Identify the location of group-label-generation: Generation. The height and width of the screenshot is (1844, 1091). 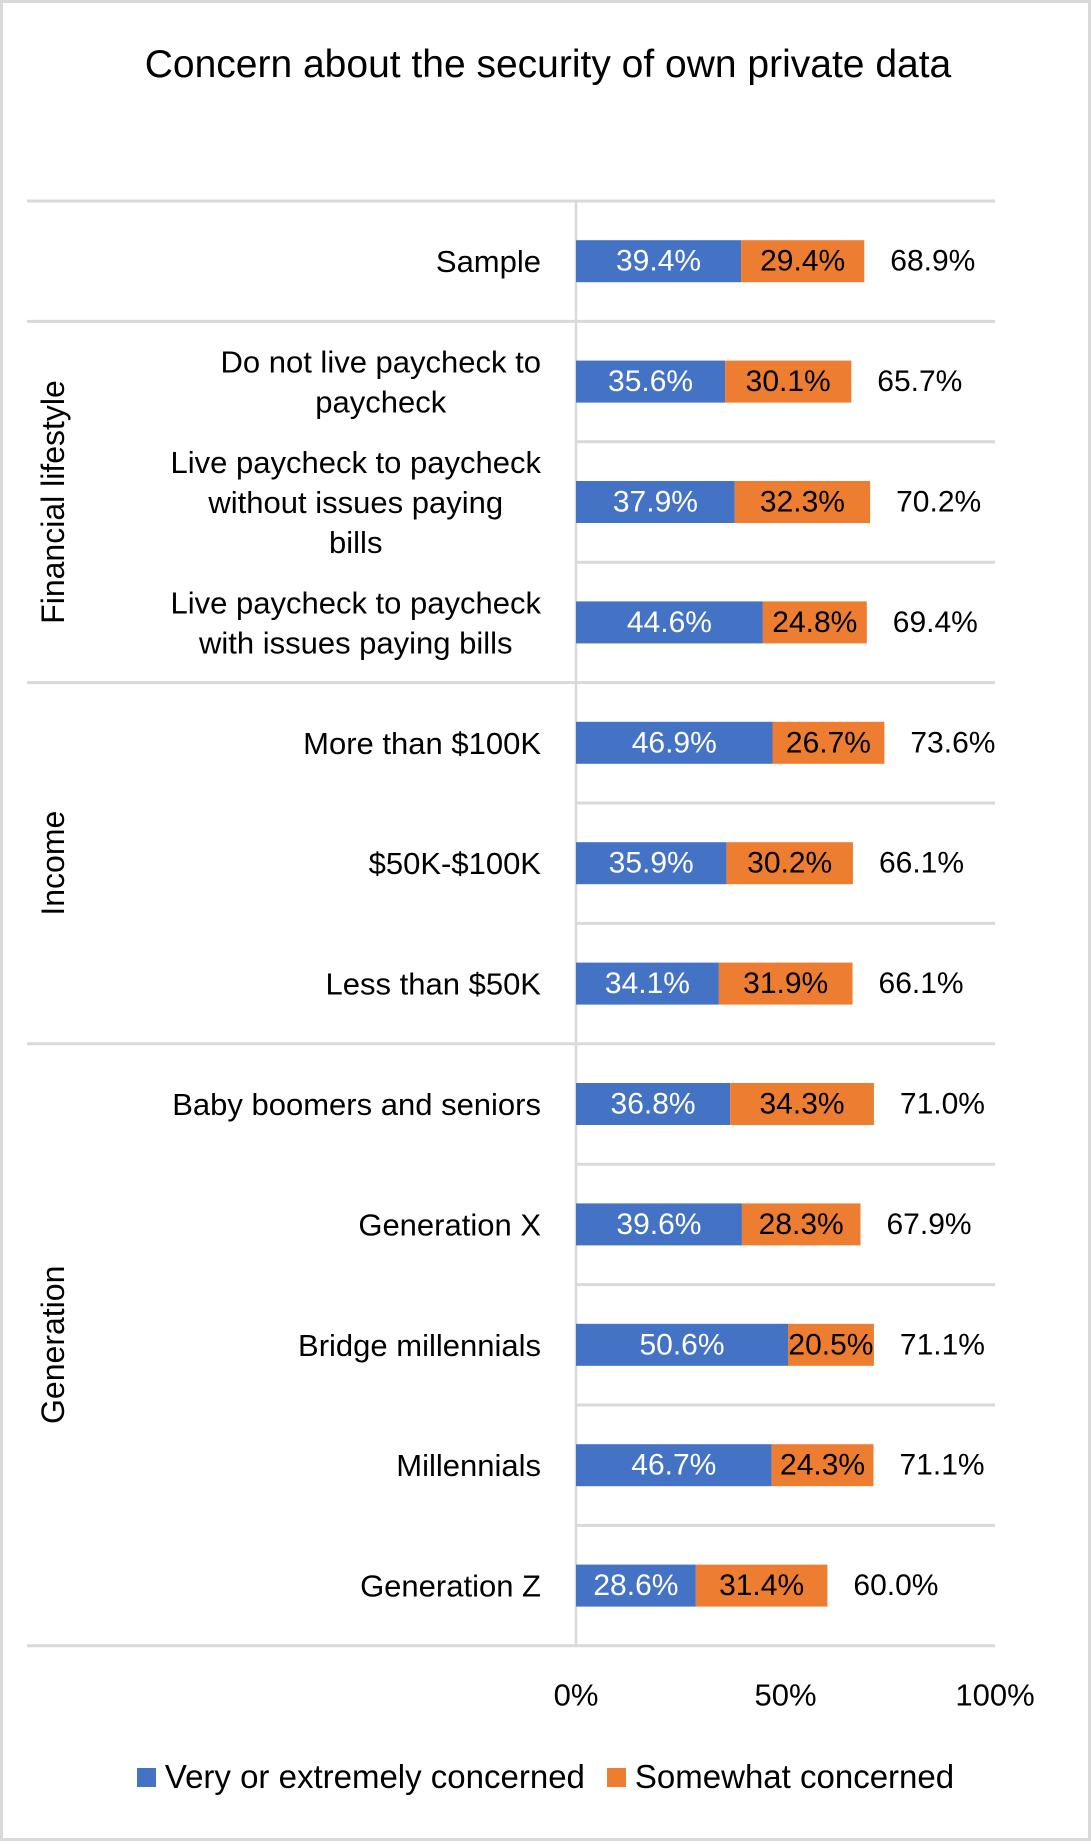
(53, 1345).